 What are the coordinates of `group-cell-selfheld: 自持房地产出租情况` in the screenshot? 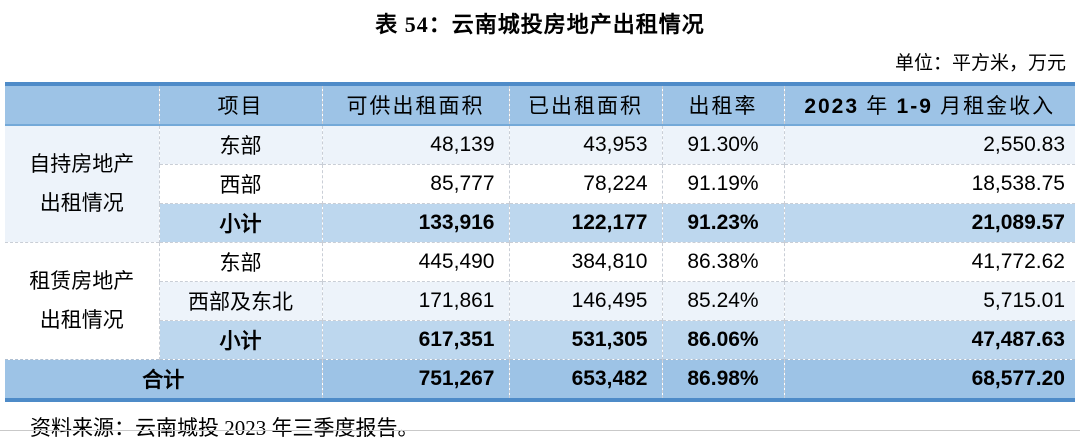 It's located at (82, 184).